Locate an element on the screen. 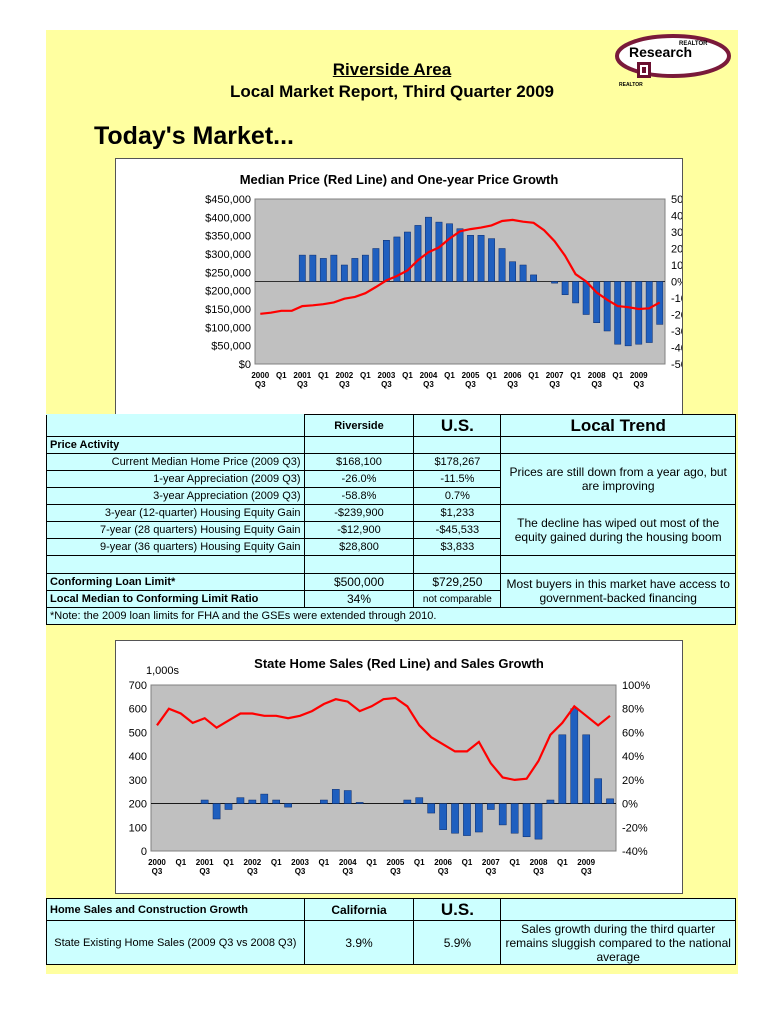 This screenshot has height=1024, width=768. x-tick-label: 2000 Q3 is located at coordinates (260, 380).